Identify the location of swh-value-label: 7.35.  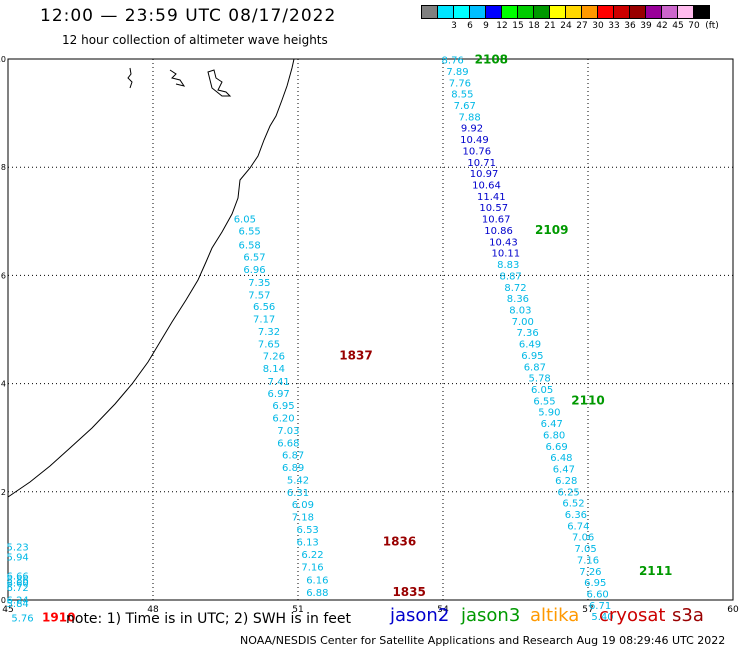
(259, 283).